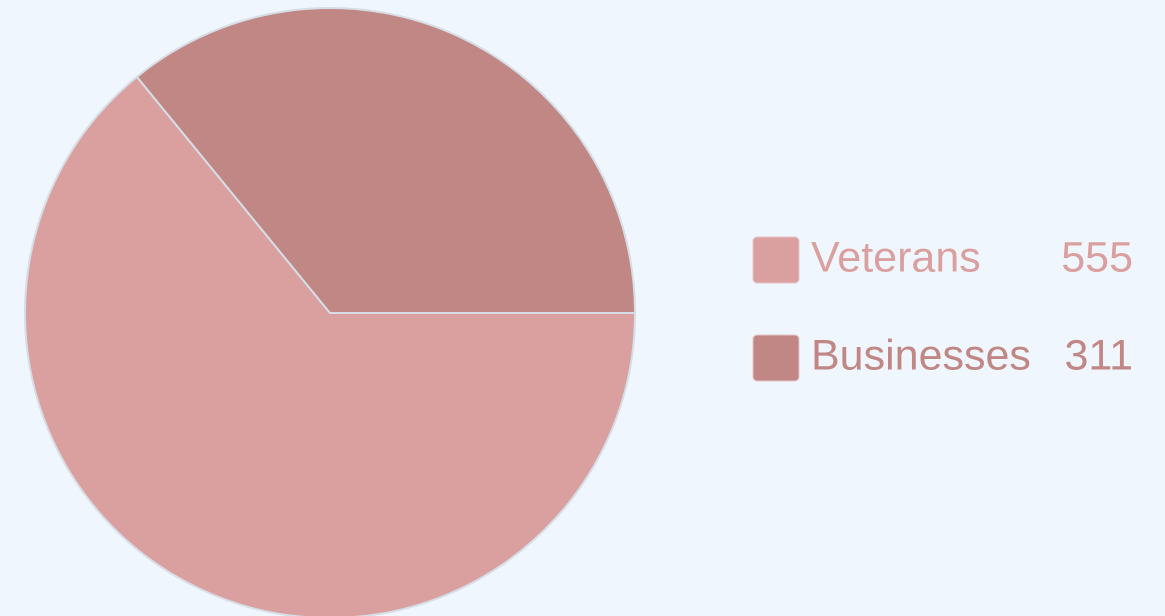  What do you see at coordinates (896, 257) in the screenshot?
I see `legend-label: Veterans` at bounding box center [896, 257].